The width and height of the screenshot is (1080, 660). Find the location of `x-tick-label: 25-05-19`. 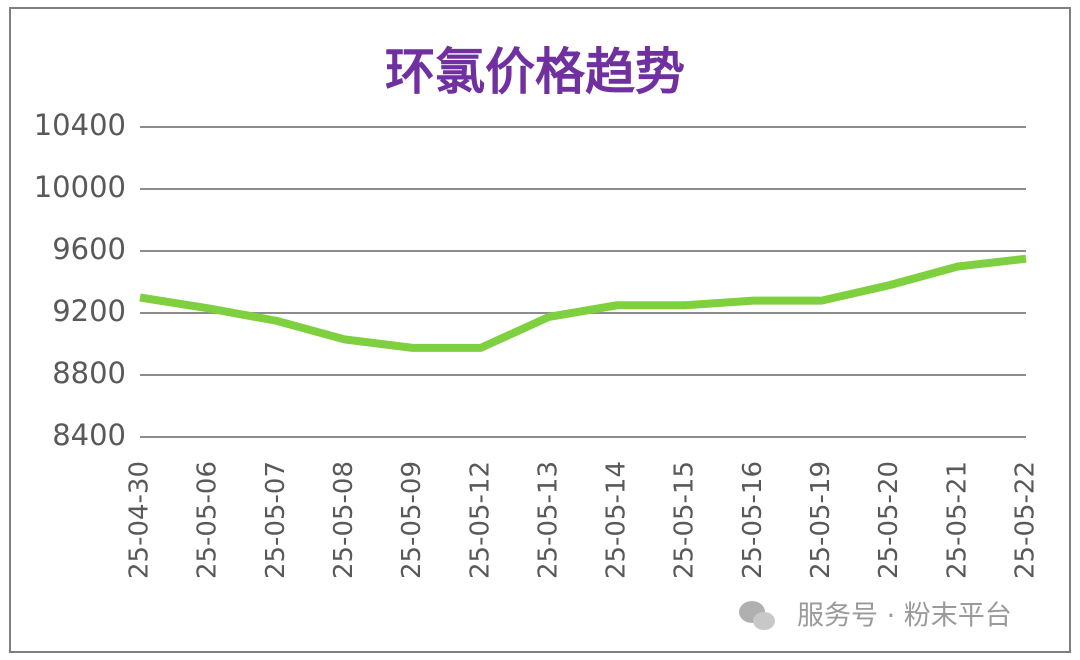

x-tick-label: 25-05-19 is located at coordinates (821, 520).